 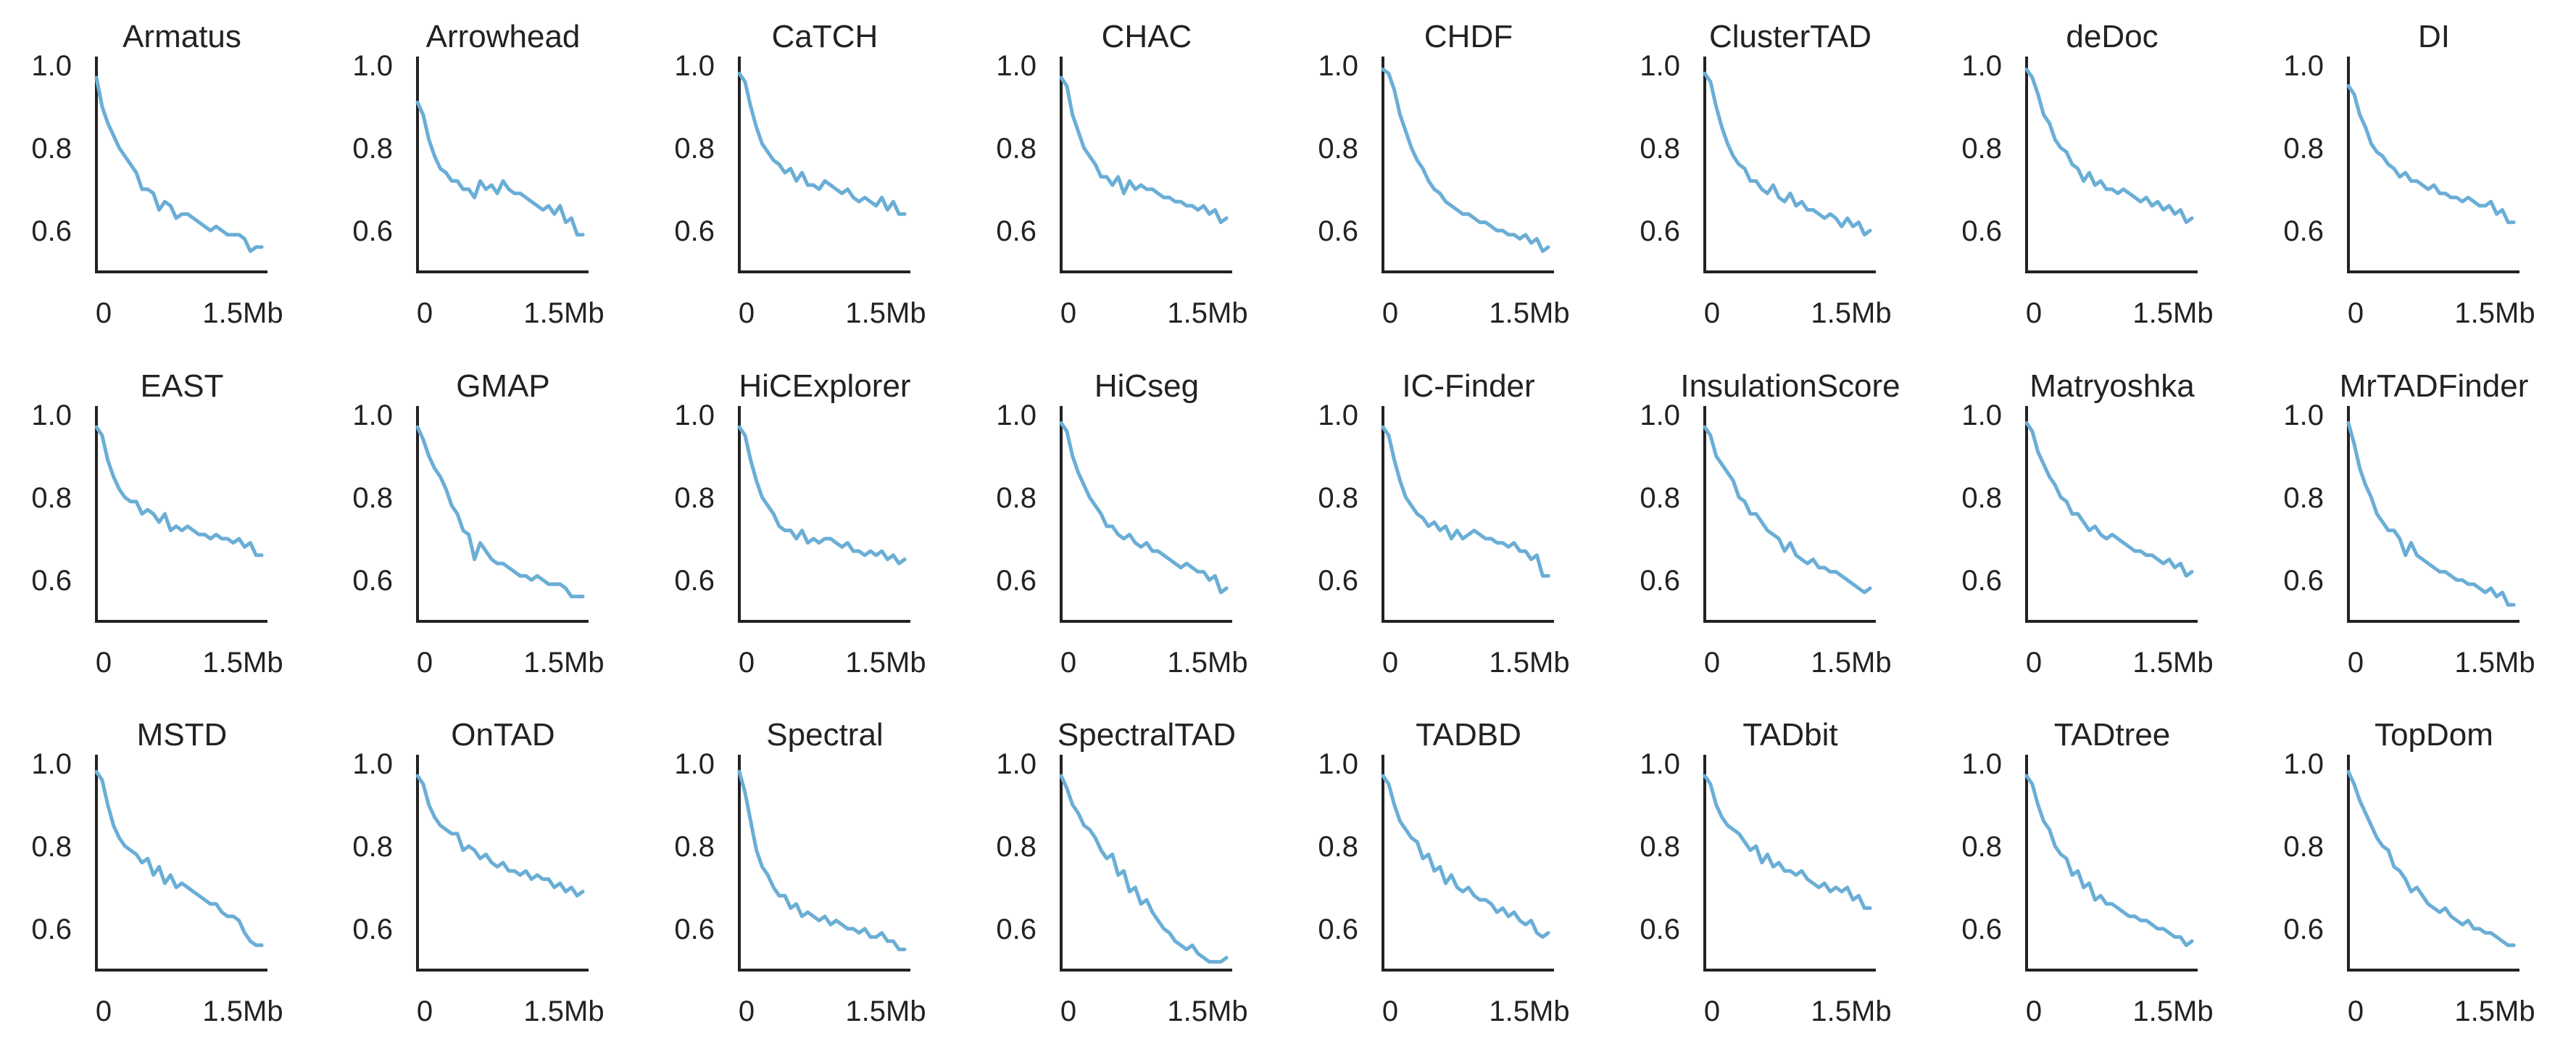 What do you see at coordinates (2434, 386) in the screenshot?
I see `panel-title: MrTADFinder` at bounding box center [2434, 386].